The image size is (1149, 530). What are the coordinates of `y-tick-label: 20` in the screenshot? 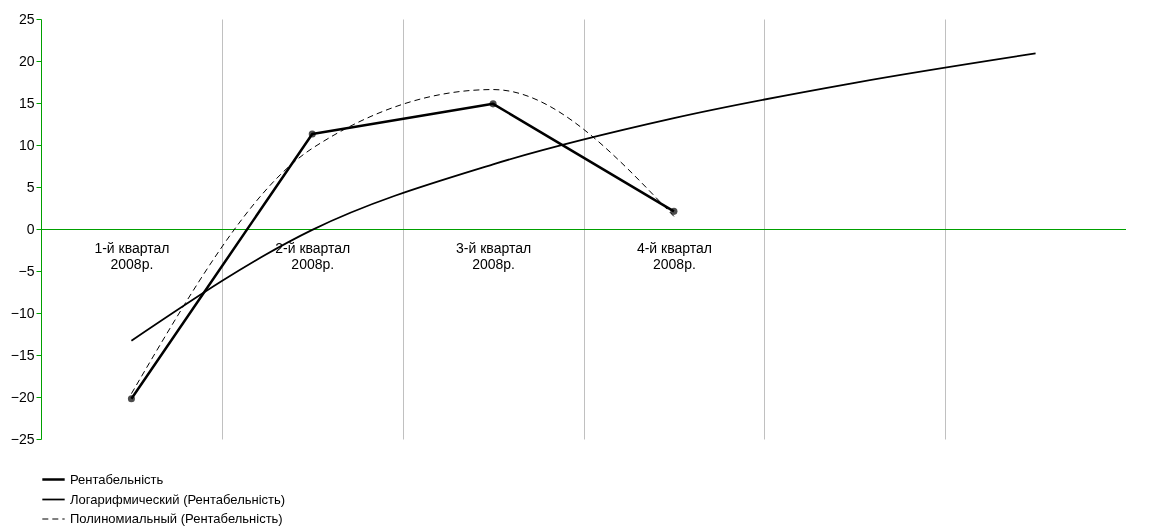 It's located at (26, 60).